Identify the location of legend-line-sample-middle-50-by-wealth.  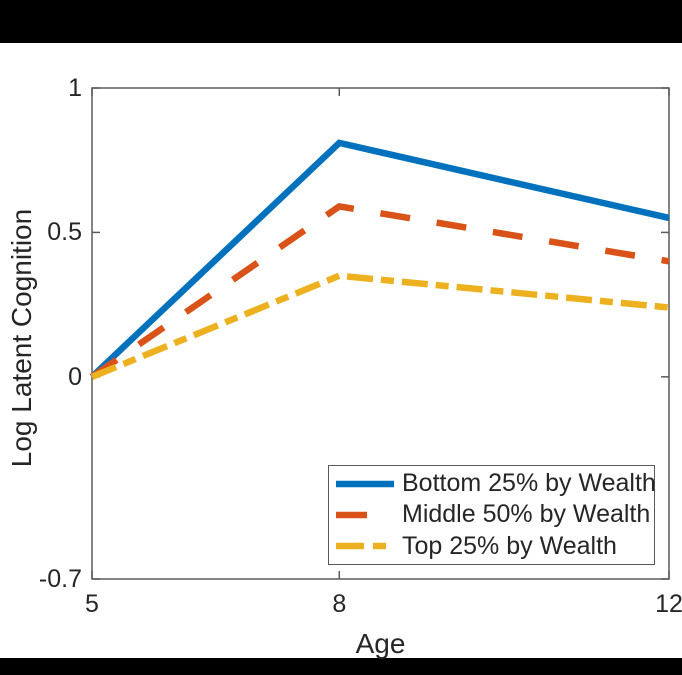
(365, 515).